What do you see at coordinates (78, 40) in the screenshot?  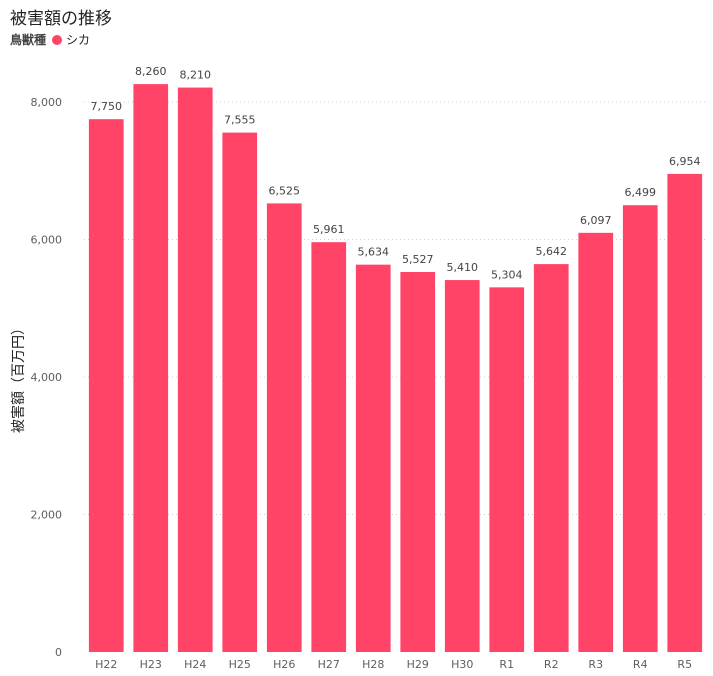 I see `legend-item-label: シカ` at bounding box center [78, 40].